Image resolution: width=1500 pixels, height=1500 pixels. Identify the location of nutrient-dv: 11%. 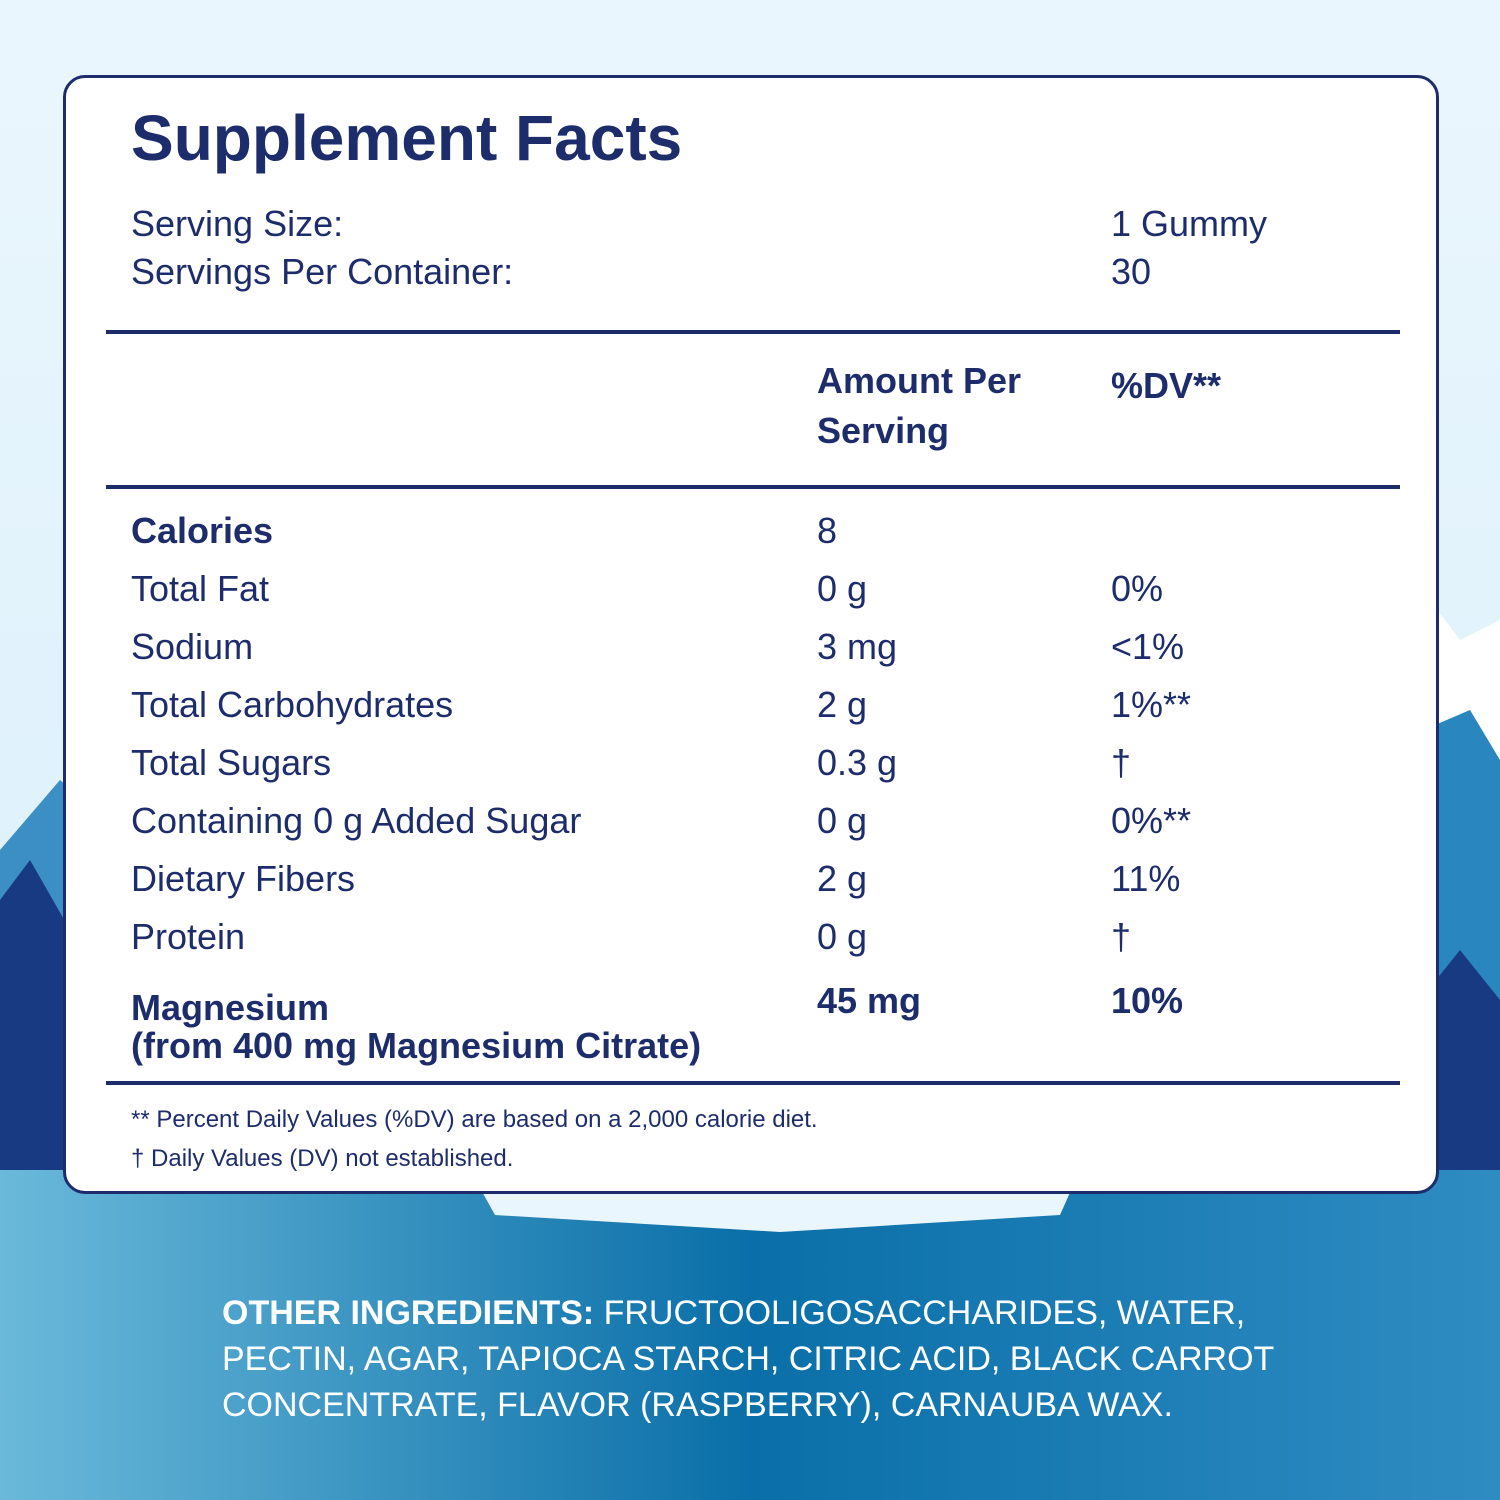
(1146, 878).